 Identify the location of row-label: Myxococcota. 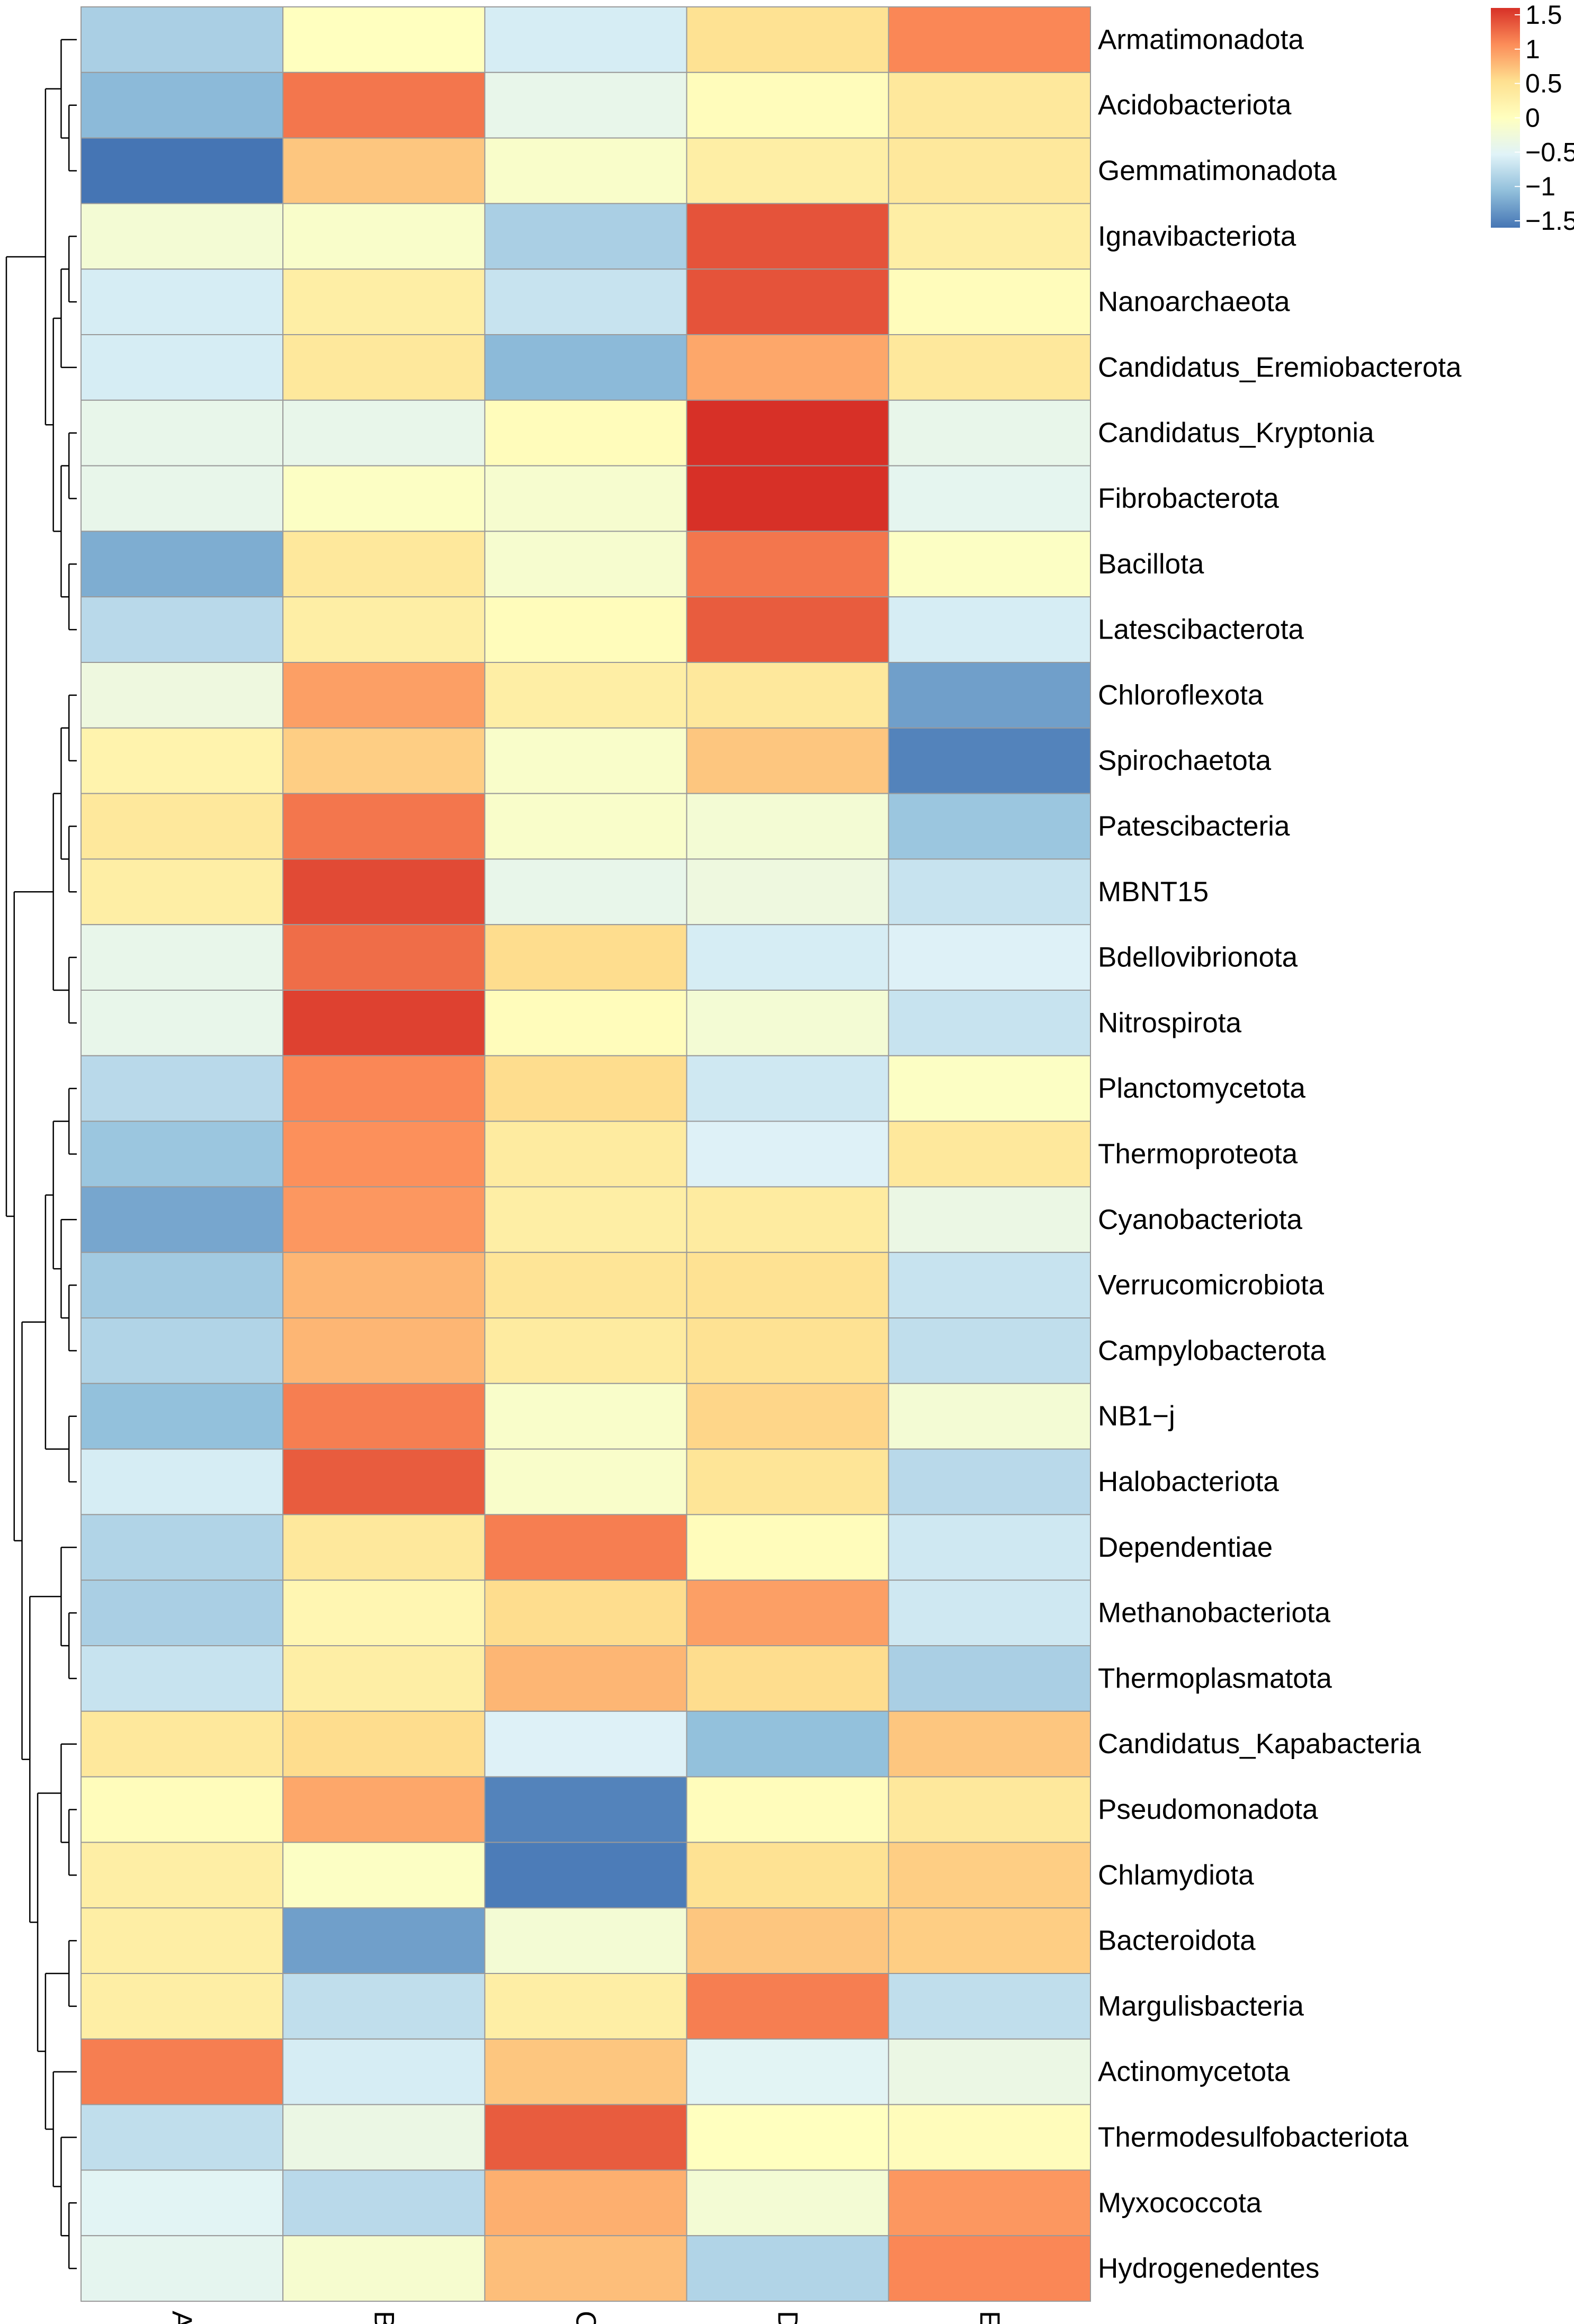
(1180, 2203).